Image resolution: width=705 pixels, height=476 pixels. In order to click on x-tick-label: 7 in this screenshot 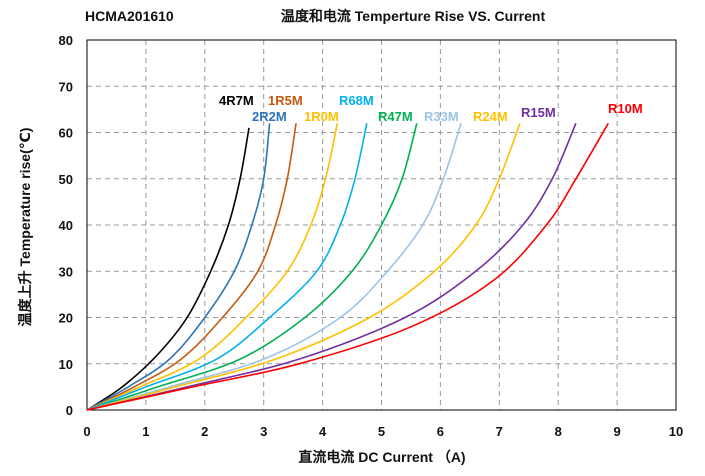, I will do `click(499, 431)`.